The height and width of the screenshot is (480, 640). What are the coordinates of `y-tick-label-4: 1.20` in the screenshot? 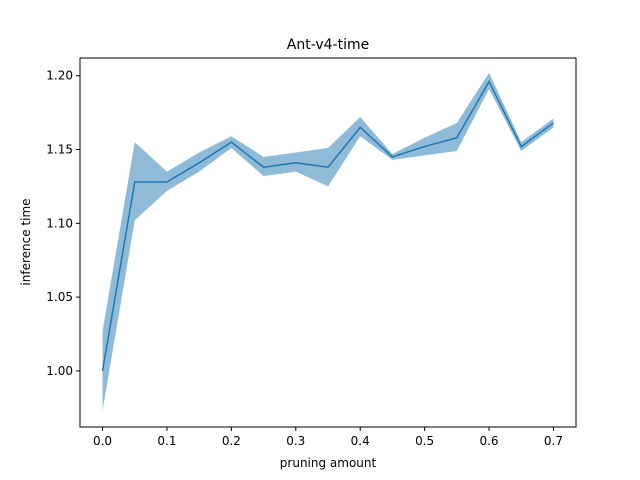 It's located at (59, 76).